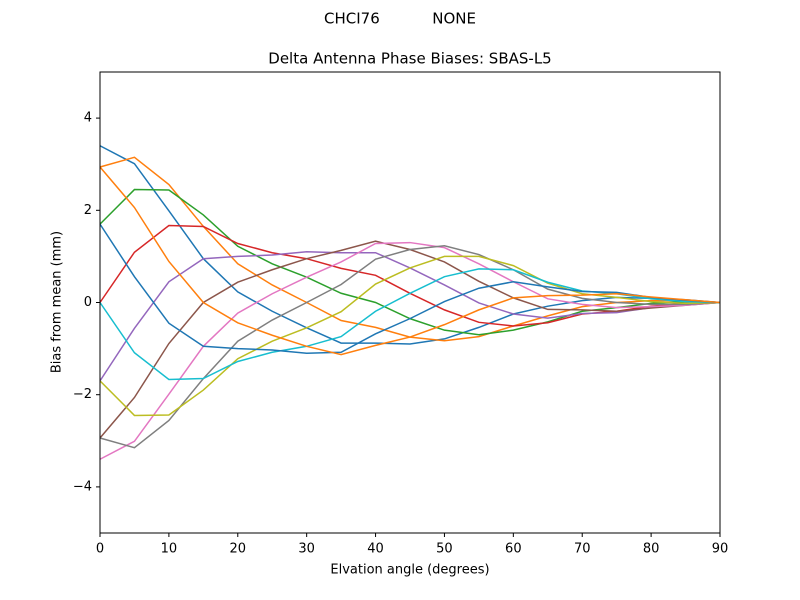 This screenshot has width=800, height=600. Describe the element at coordinates (82, 486) in the screenshot. I see `y-tick-label: −4` at that location.